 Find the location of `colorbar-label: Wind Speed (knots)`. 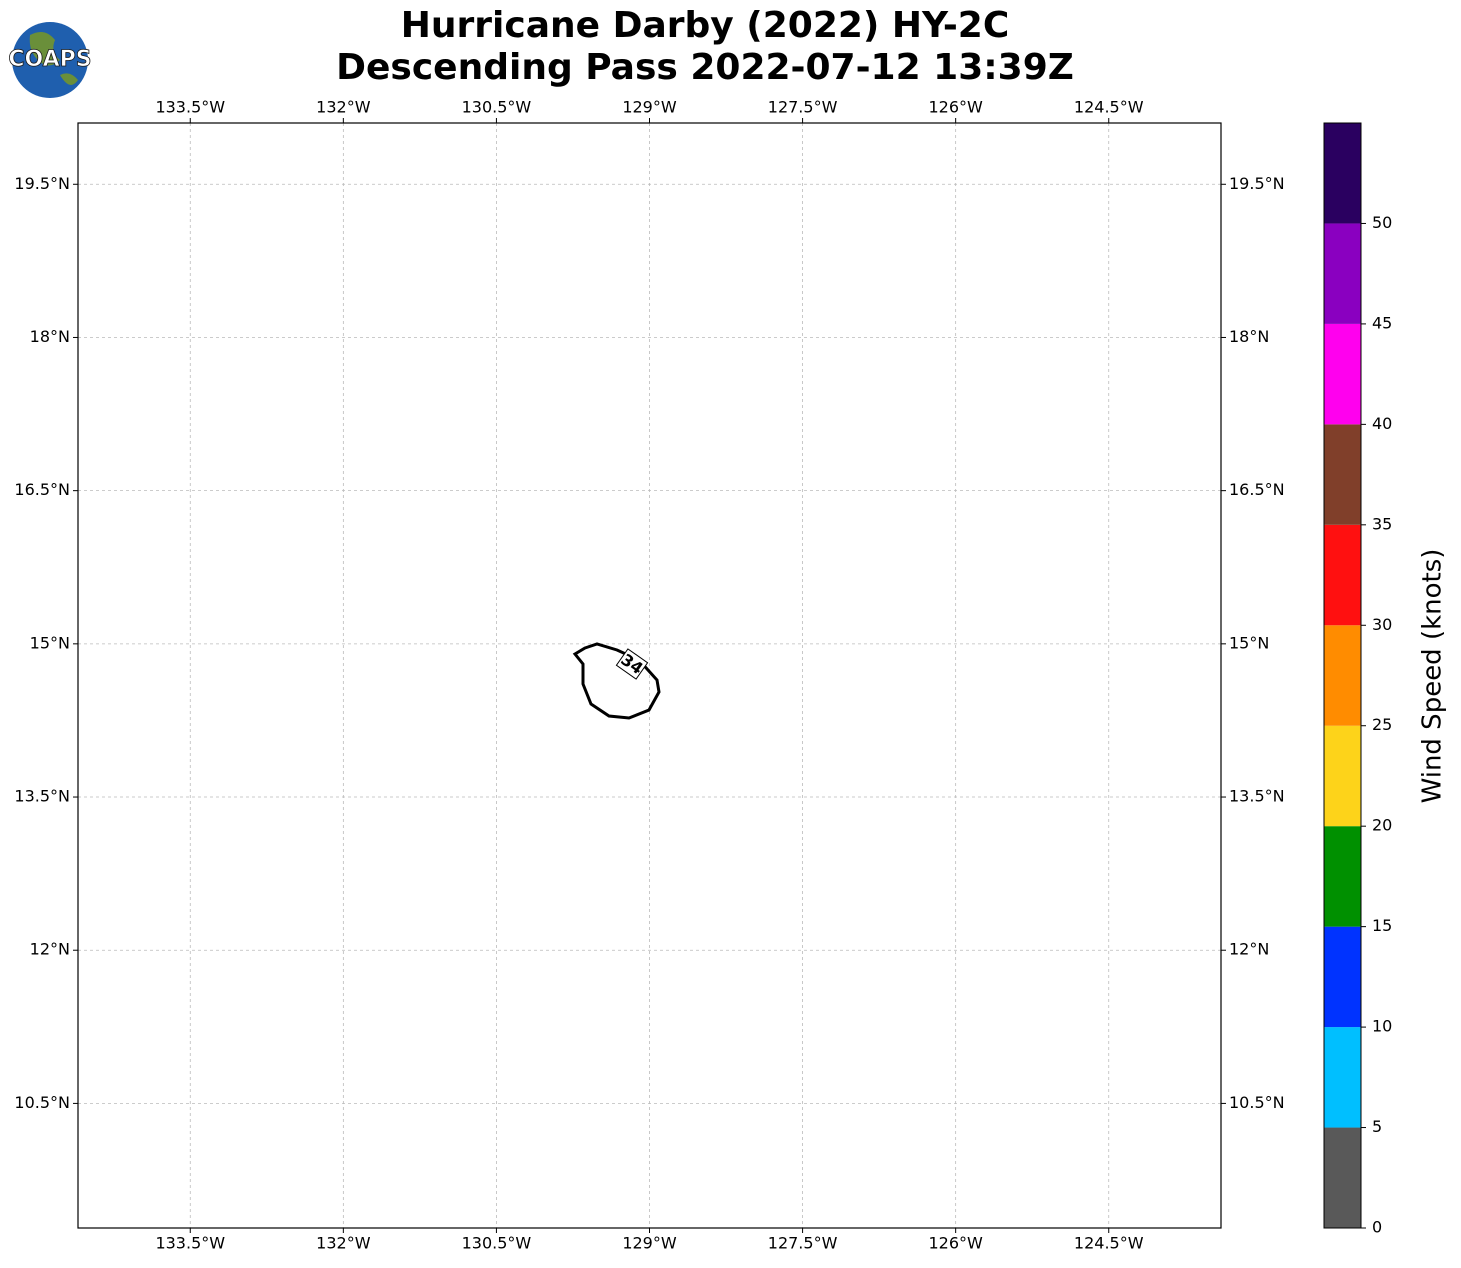

colorbar-label: Wind Speed (knots) is located at coordinates (1433, 676).